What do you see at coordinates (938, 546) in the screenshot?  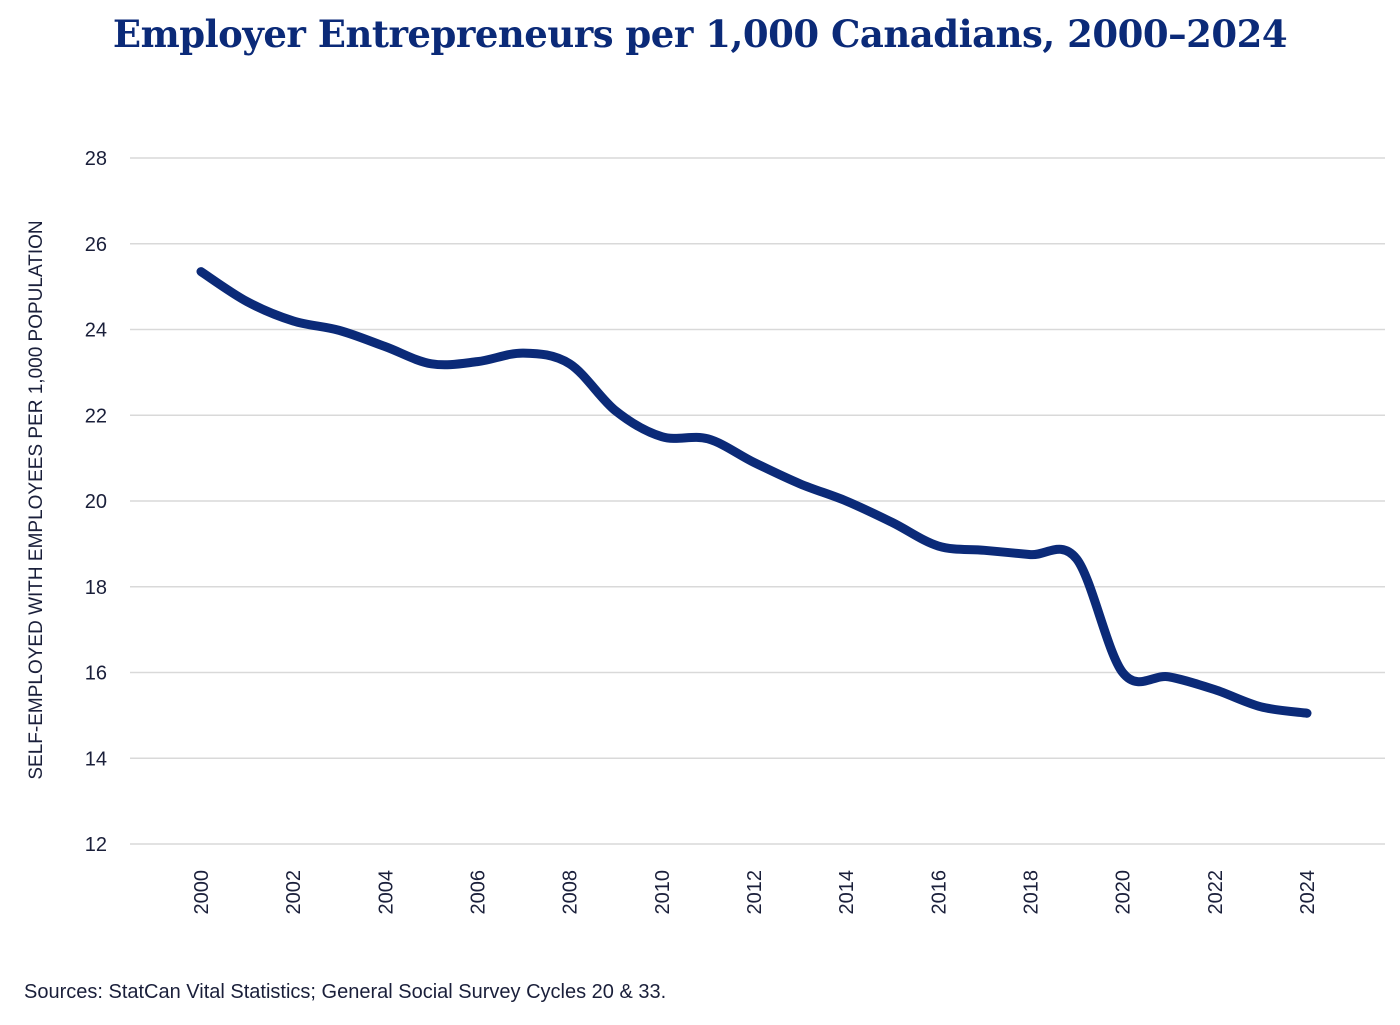 I see `data-point-2016` at bounding box center [938, 546].